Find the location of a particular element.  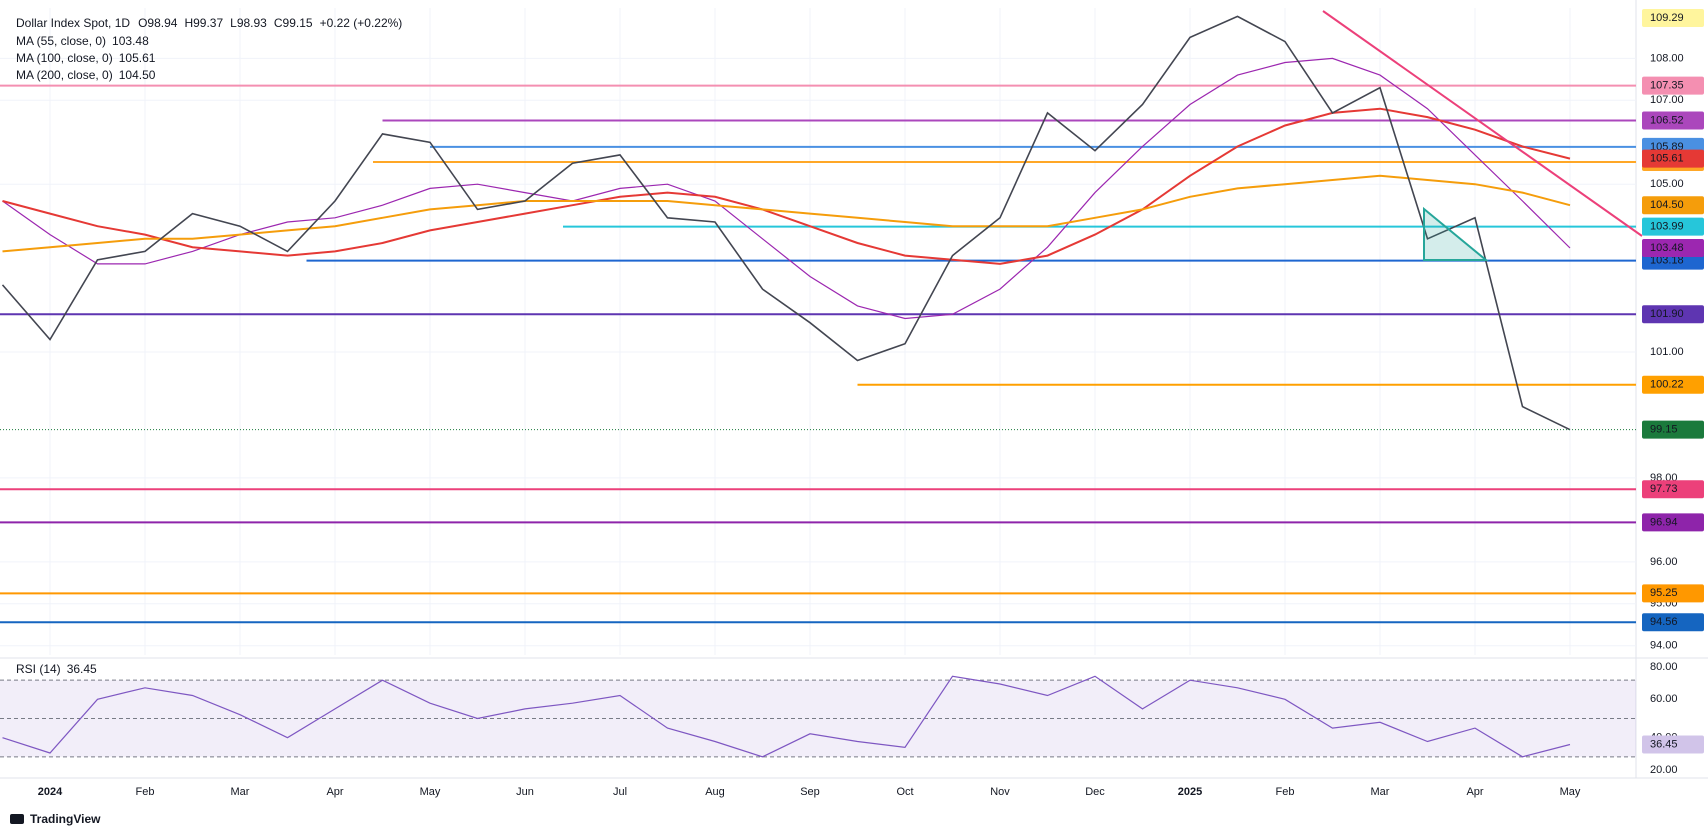

change: +0.22 (+0.22%) is located at coordinates (361, 23).